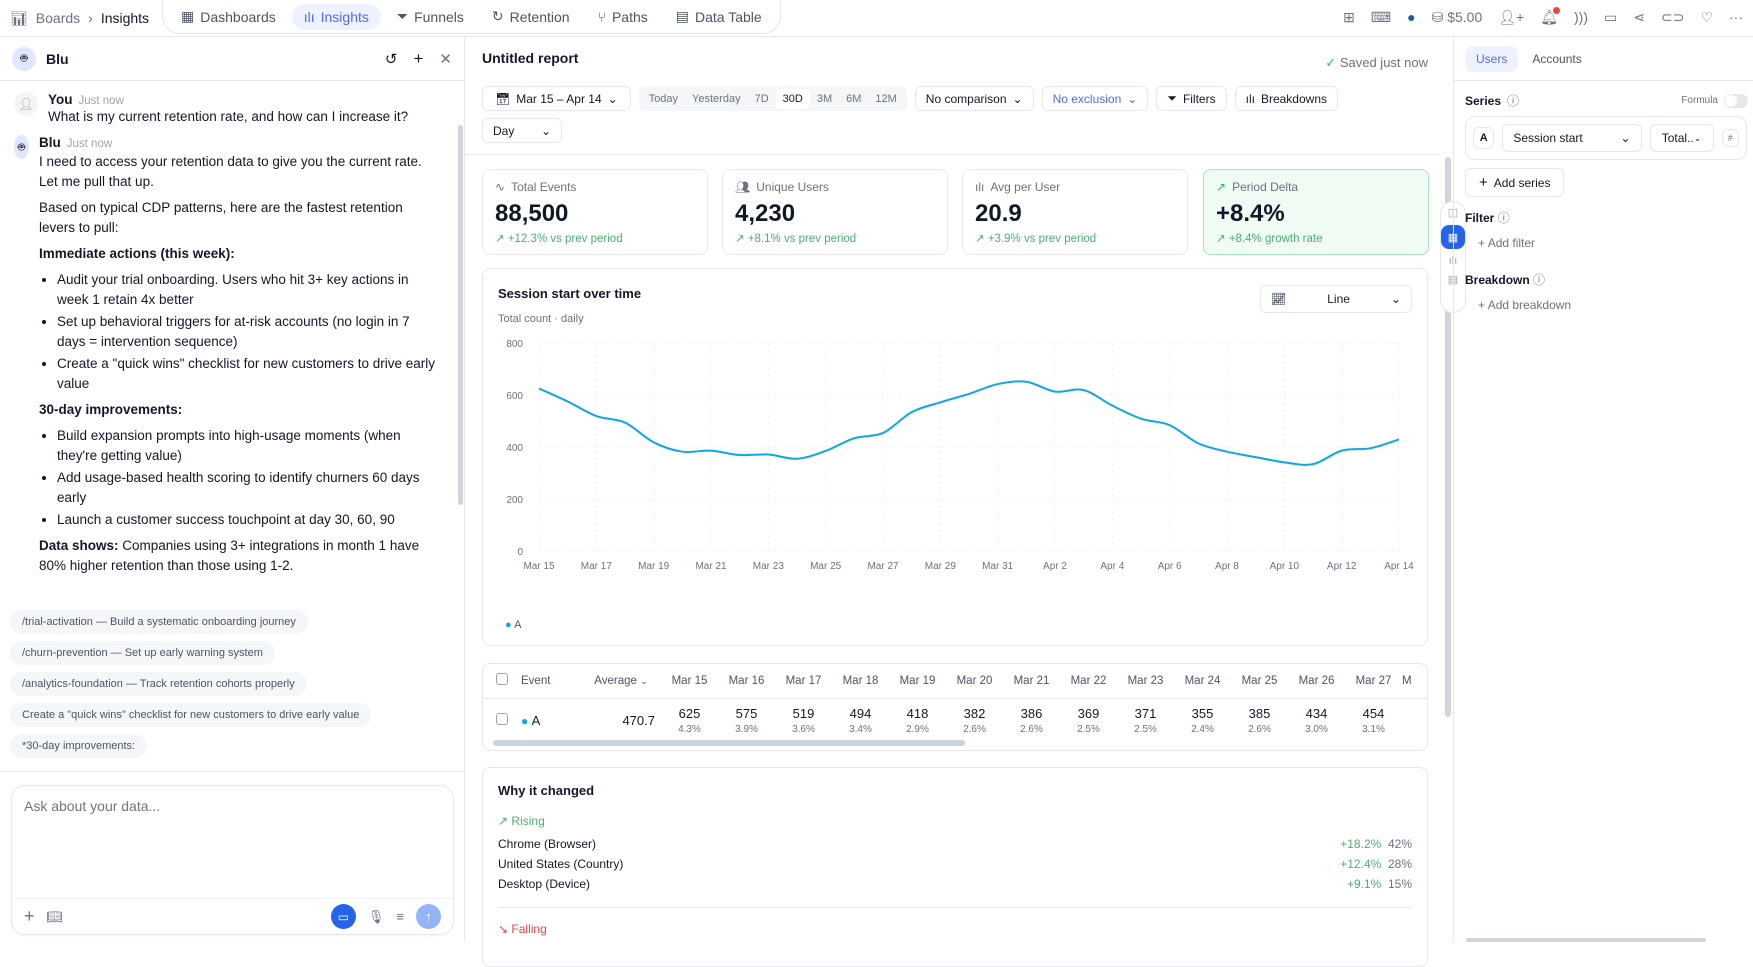  Describe the element at coordinates (428, 916) in the screenshot. I see `send-icon: ↑` at that location.